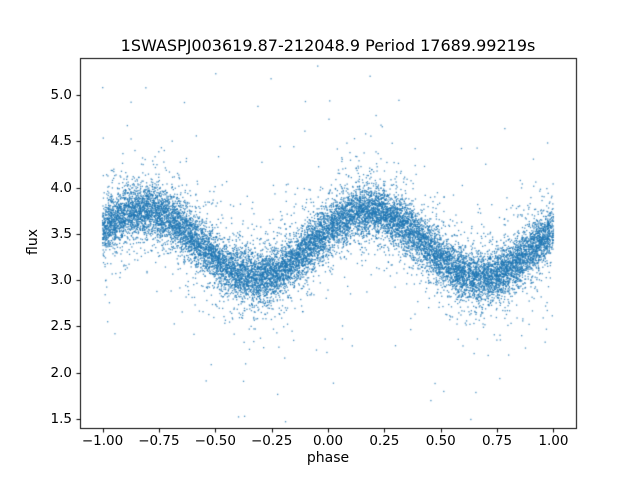  What do you see at coordinates (61, 95) in the screenshot?
I see `y-tick-label: 5.0` at bounding box center [61, 95].